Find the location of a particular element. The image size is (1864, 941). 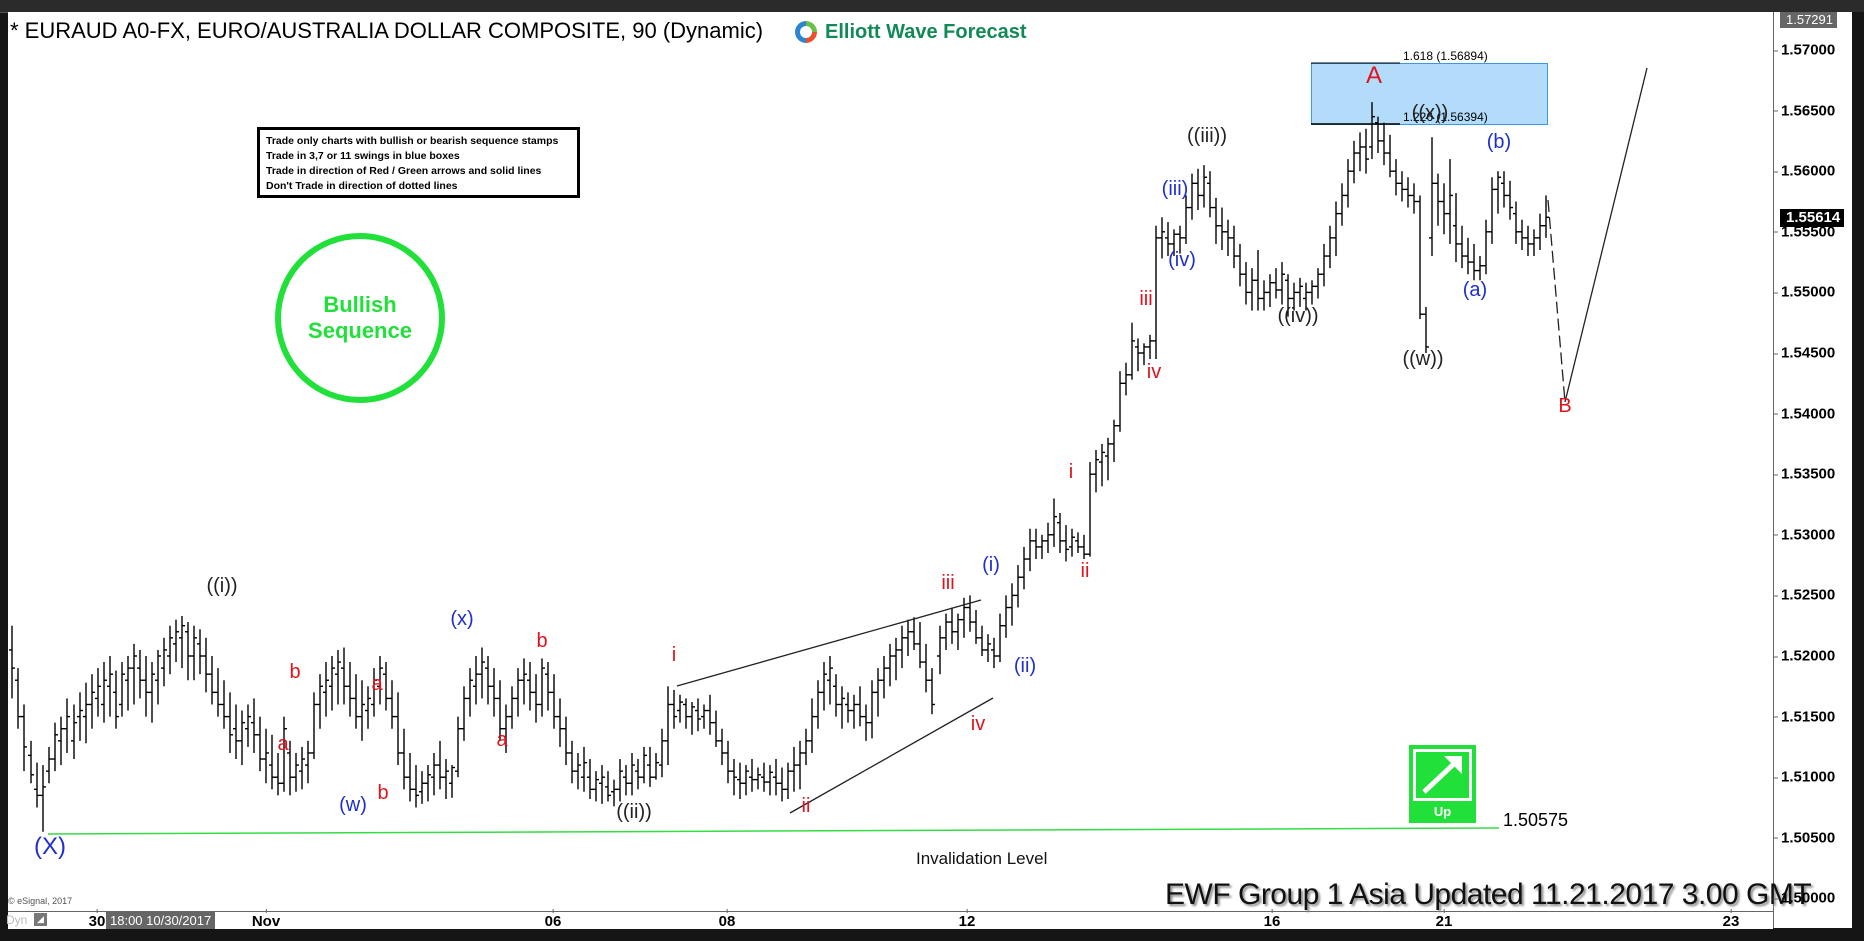

price-tick-label: 1.54000 is located at coordinates (1804, 414).